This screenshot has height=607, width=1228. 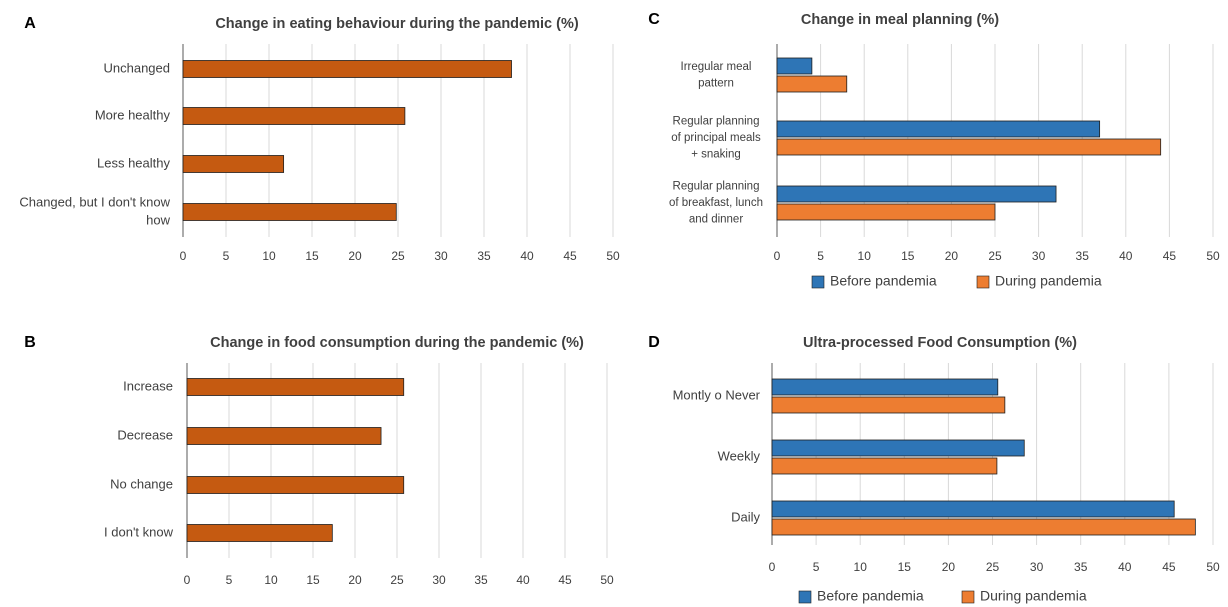 I want to click on panel-letter: B, so click(x=30, y=342).